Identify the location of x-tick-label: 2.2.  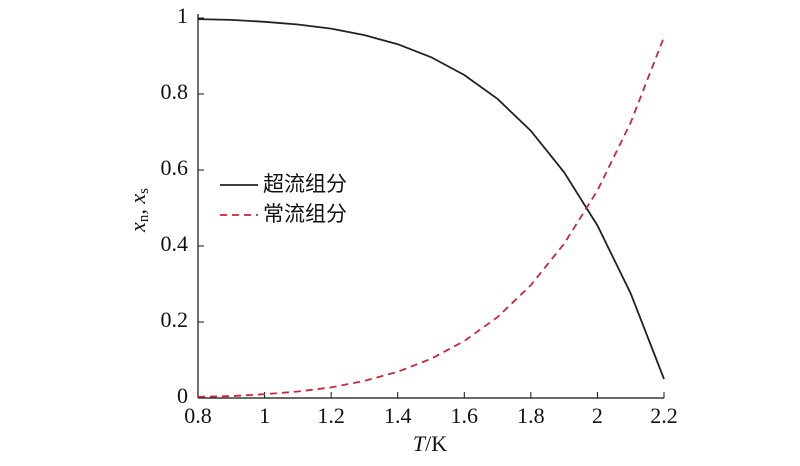
(664, 415).